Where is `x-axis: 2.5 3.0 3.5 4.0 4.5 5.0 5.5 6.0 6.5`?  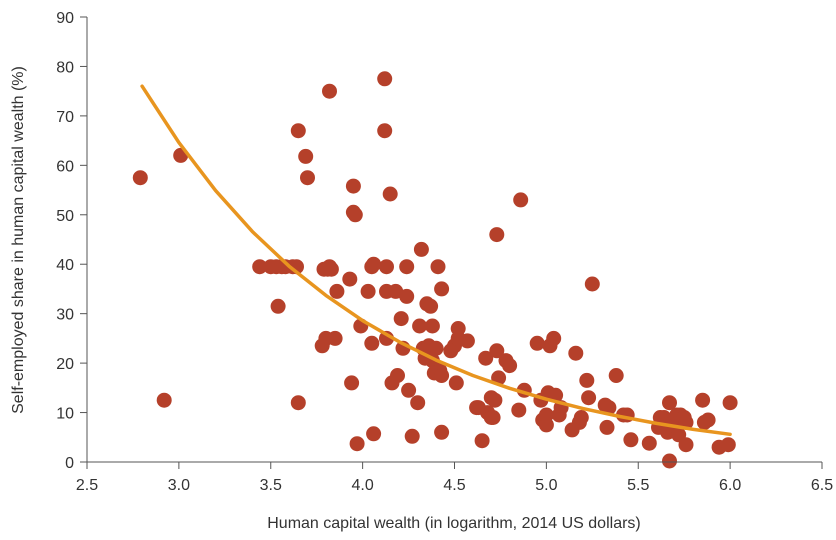
x-axis: 2.5 3.0 3.5 4.0 4.5 5.0 5.5 6.0 6.5 is located at coordinates (454, 477).